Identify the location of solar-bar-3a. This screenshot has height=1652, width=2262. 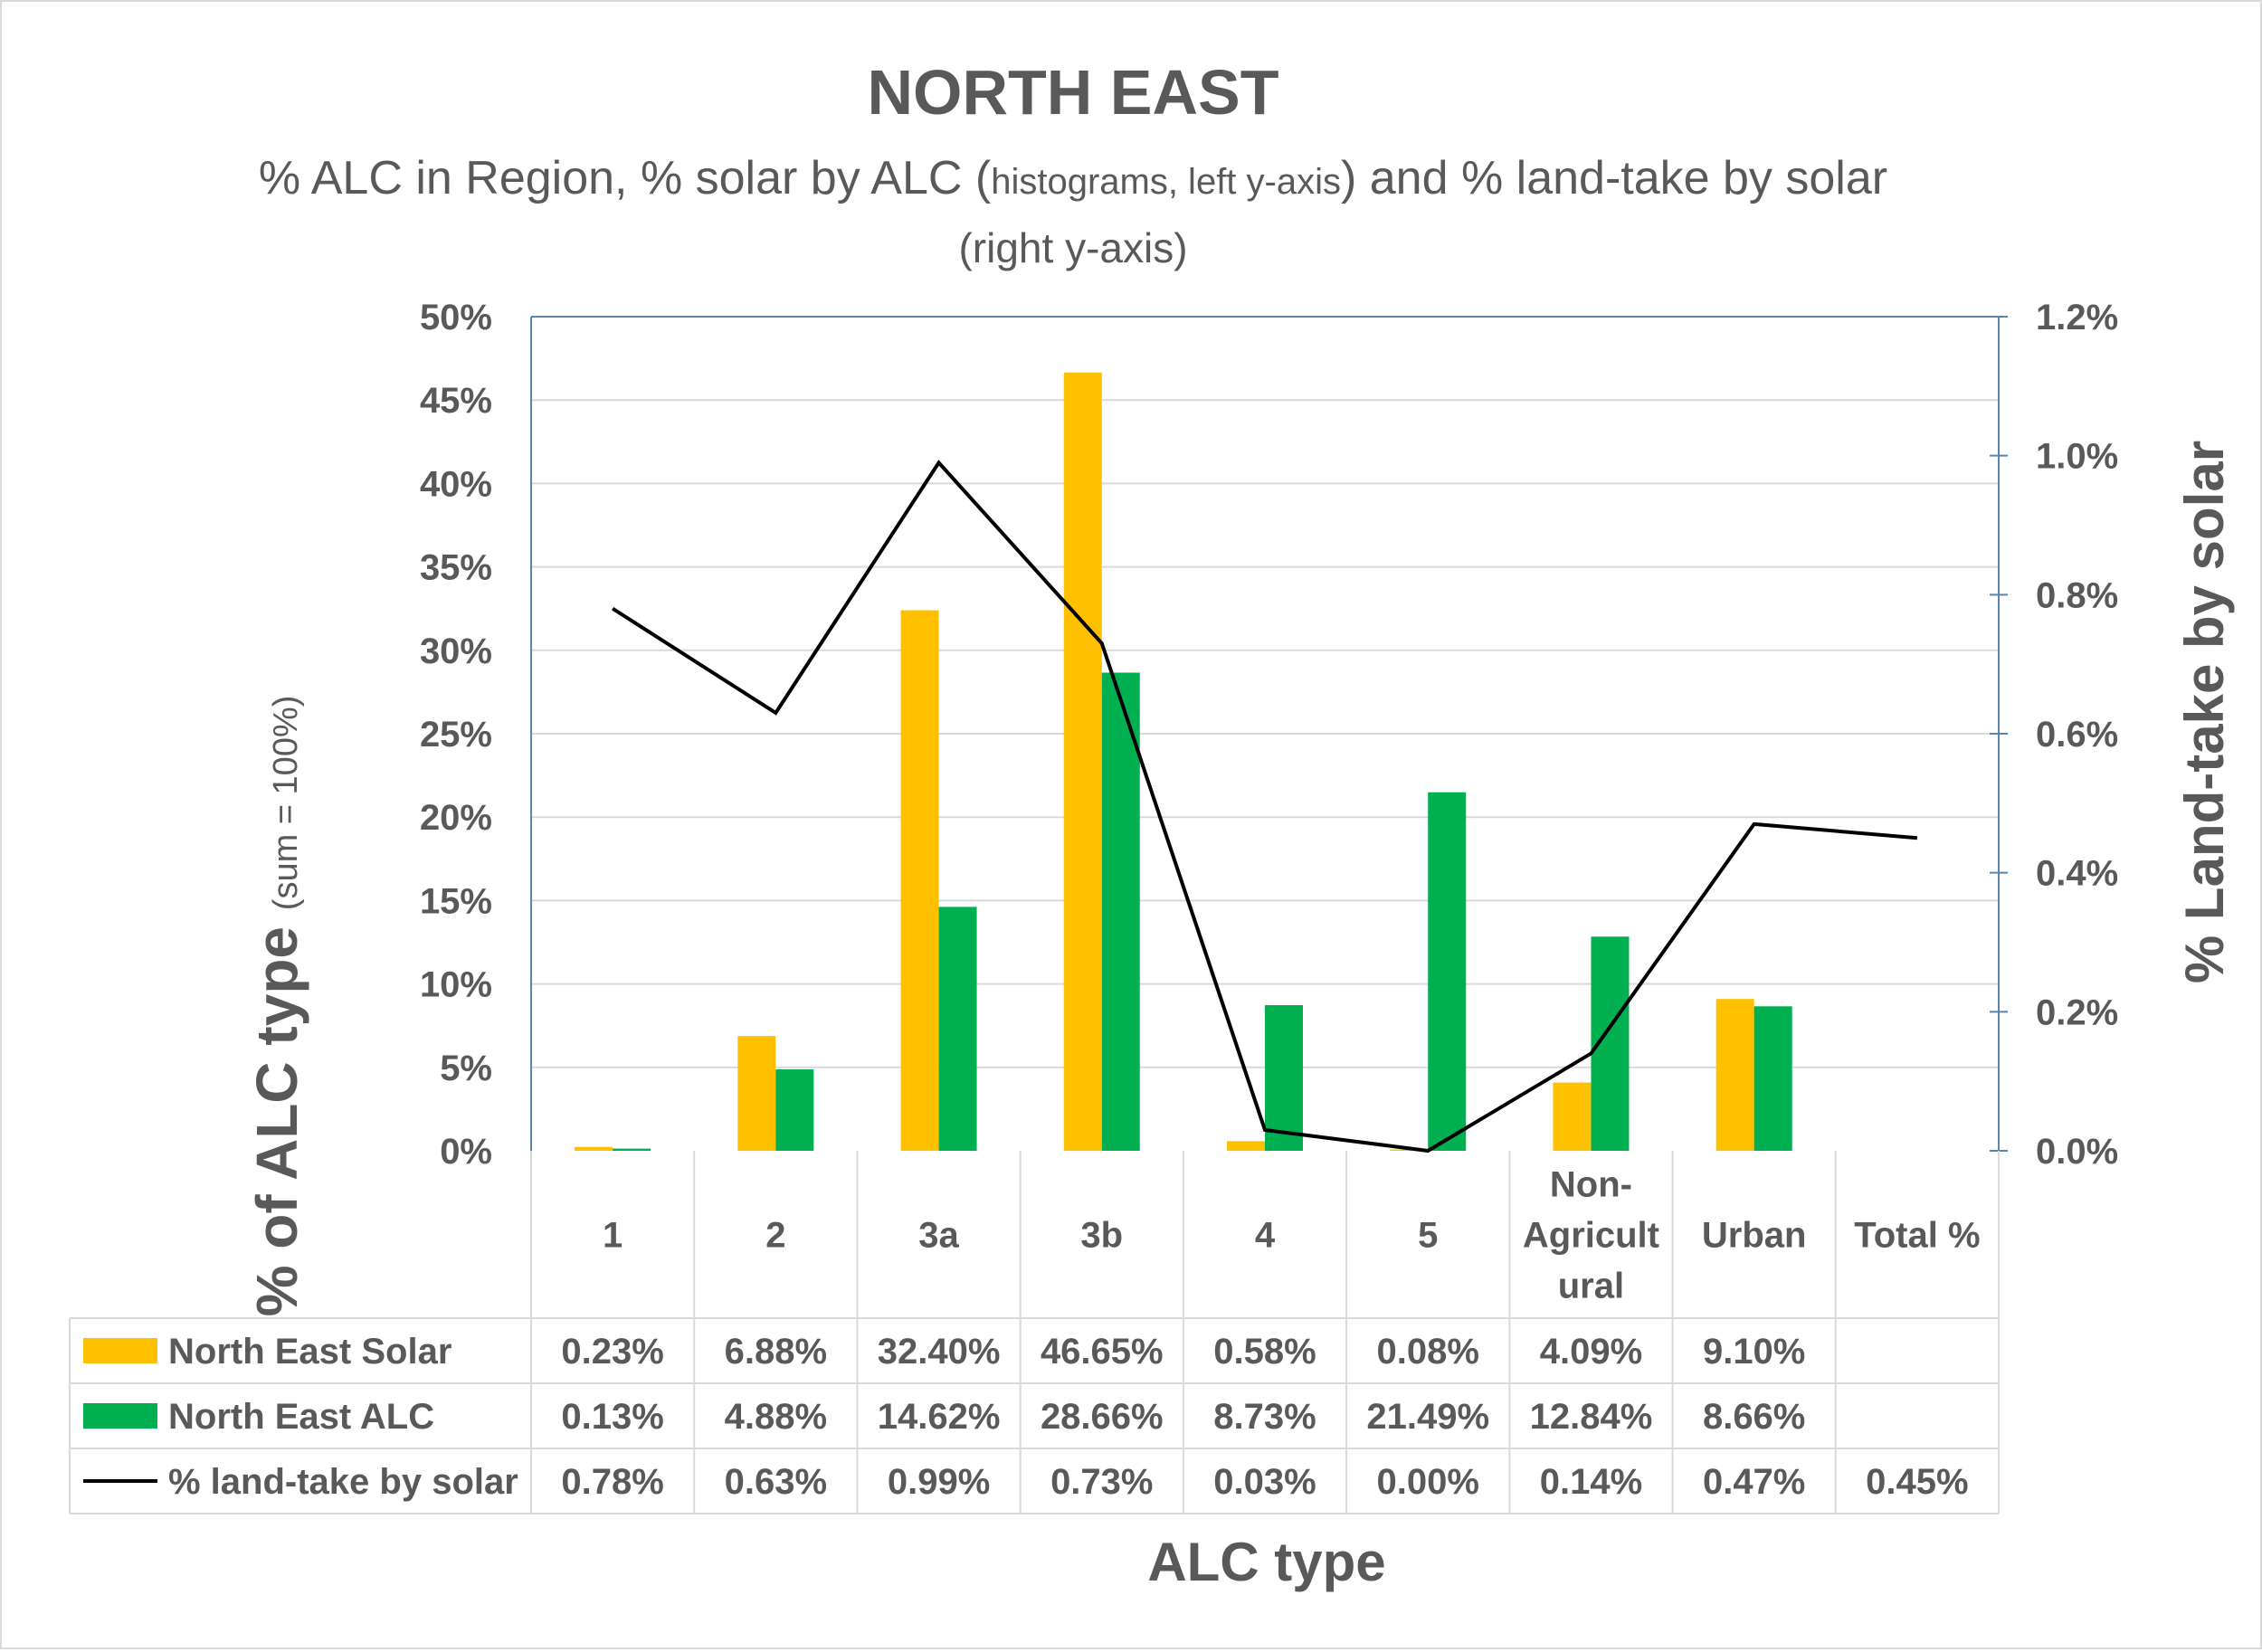
(920, 881).